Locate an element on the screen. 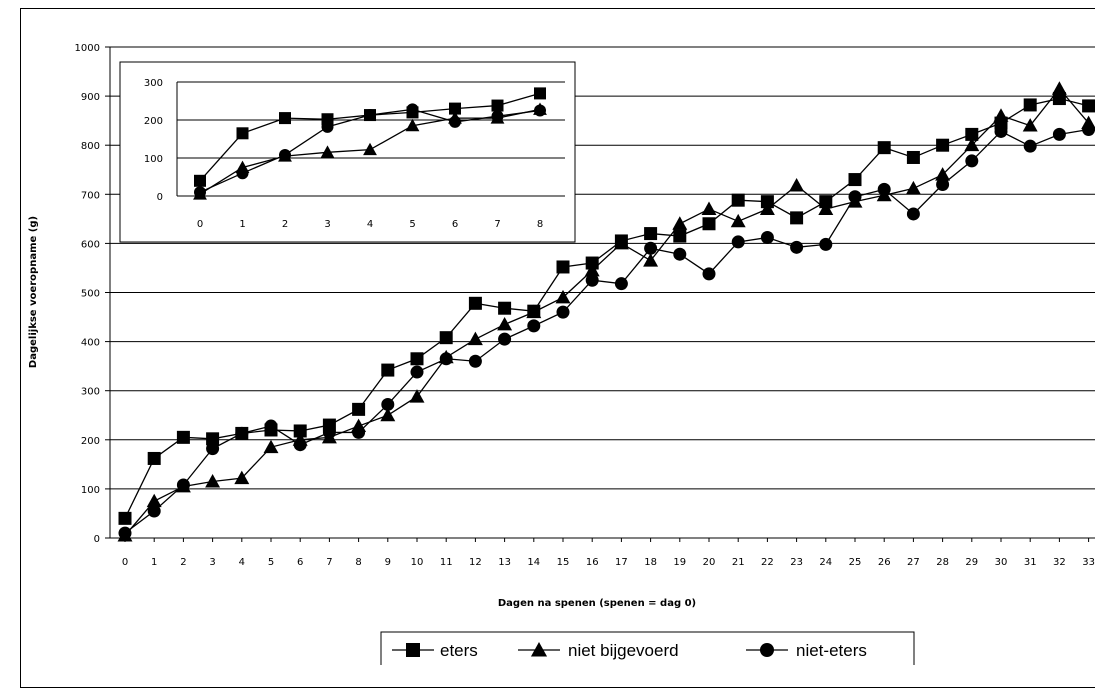  x-tick-label: 30 is located at coordinates (1001, 562).